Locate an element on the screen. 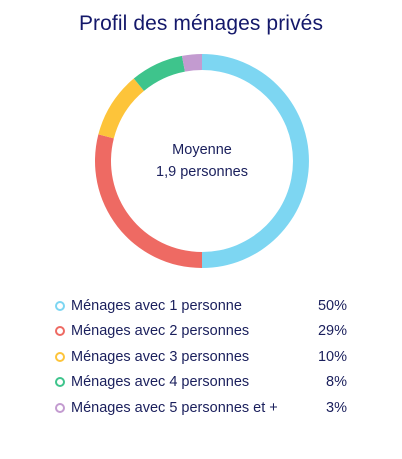 This screenshot has height=459, width=402. average-value: 1,9 personnes is located at coordinates (202, 172).